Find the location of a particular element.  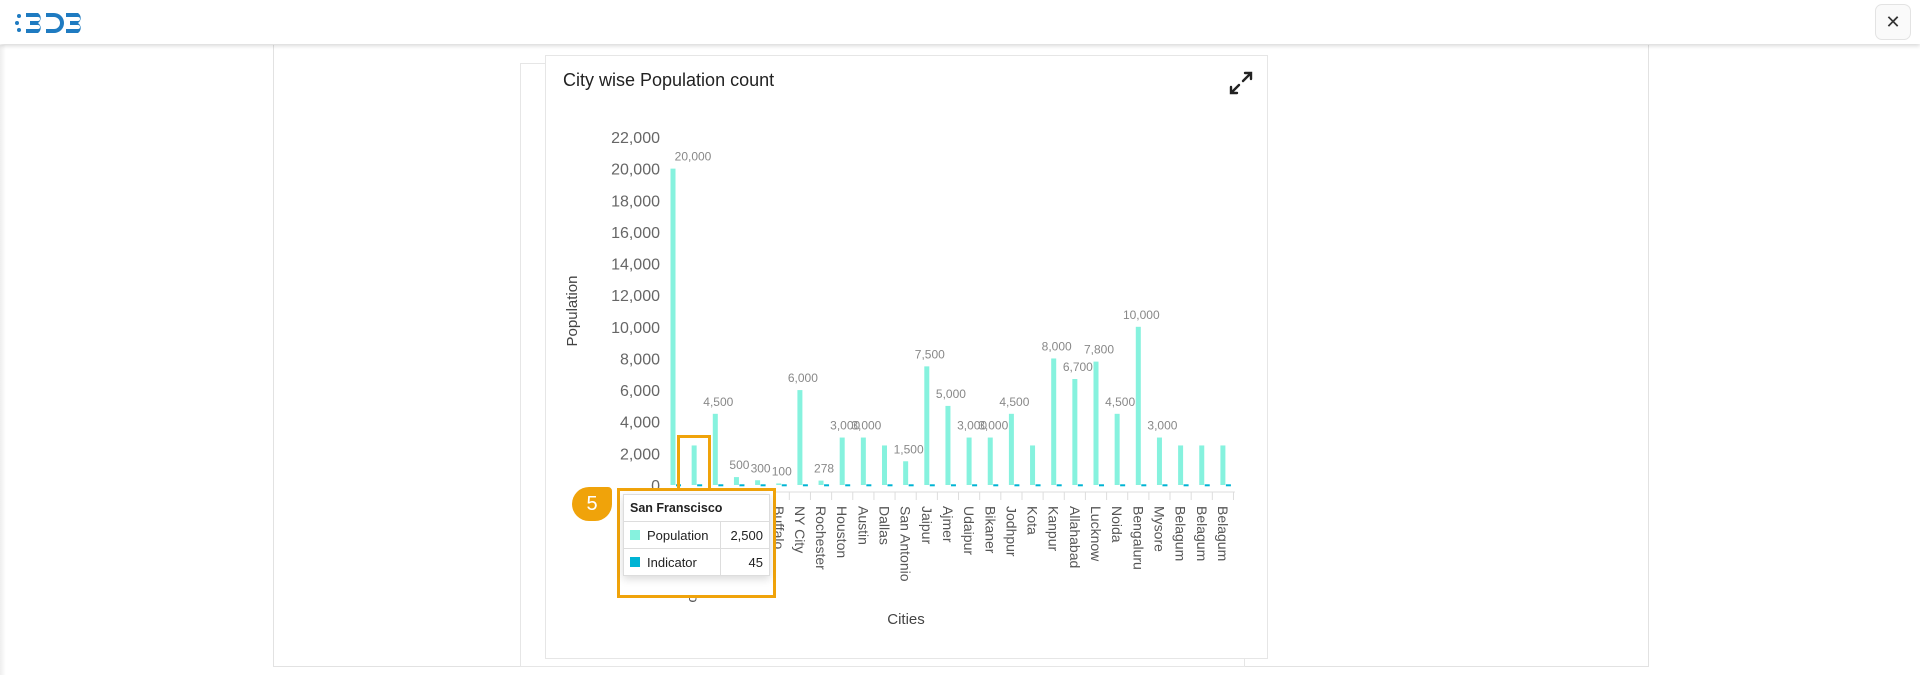

expand-icon is located at coordinates (1241, 83).